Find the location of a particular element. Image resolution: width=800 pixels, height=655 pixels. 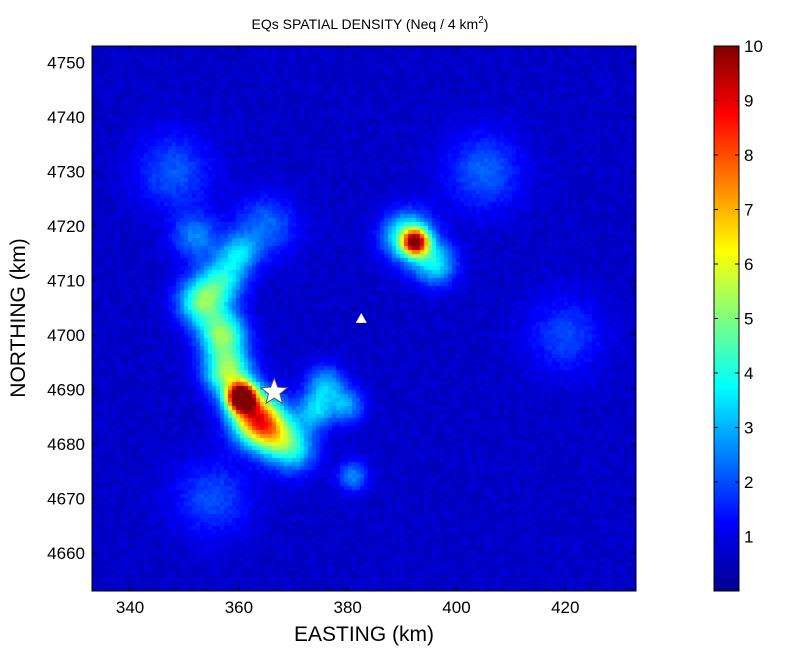

y-tick-label: 4700 is located at coordinates (66, 335).